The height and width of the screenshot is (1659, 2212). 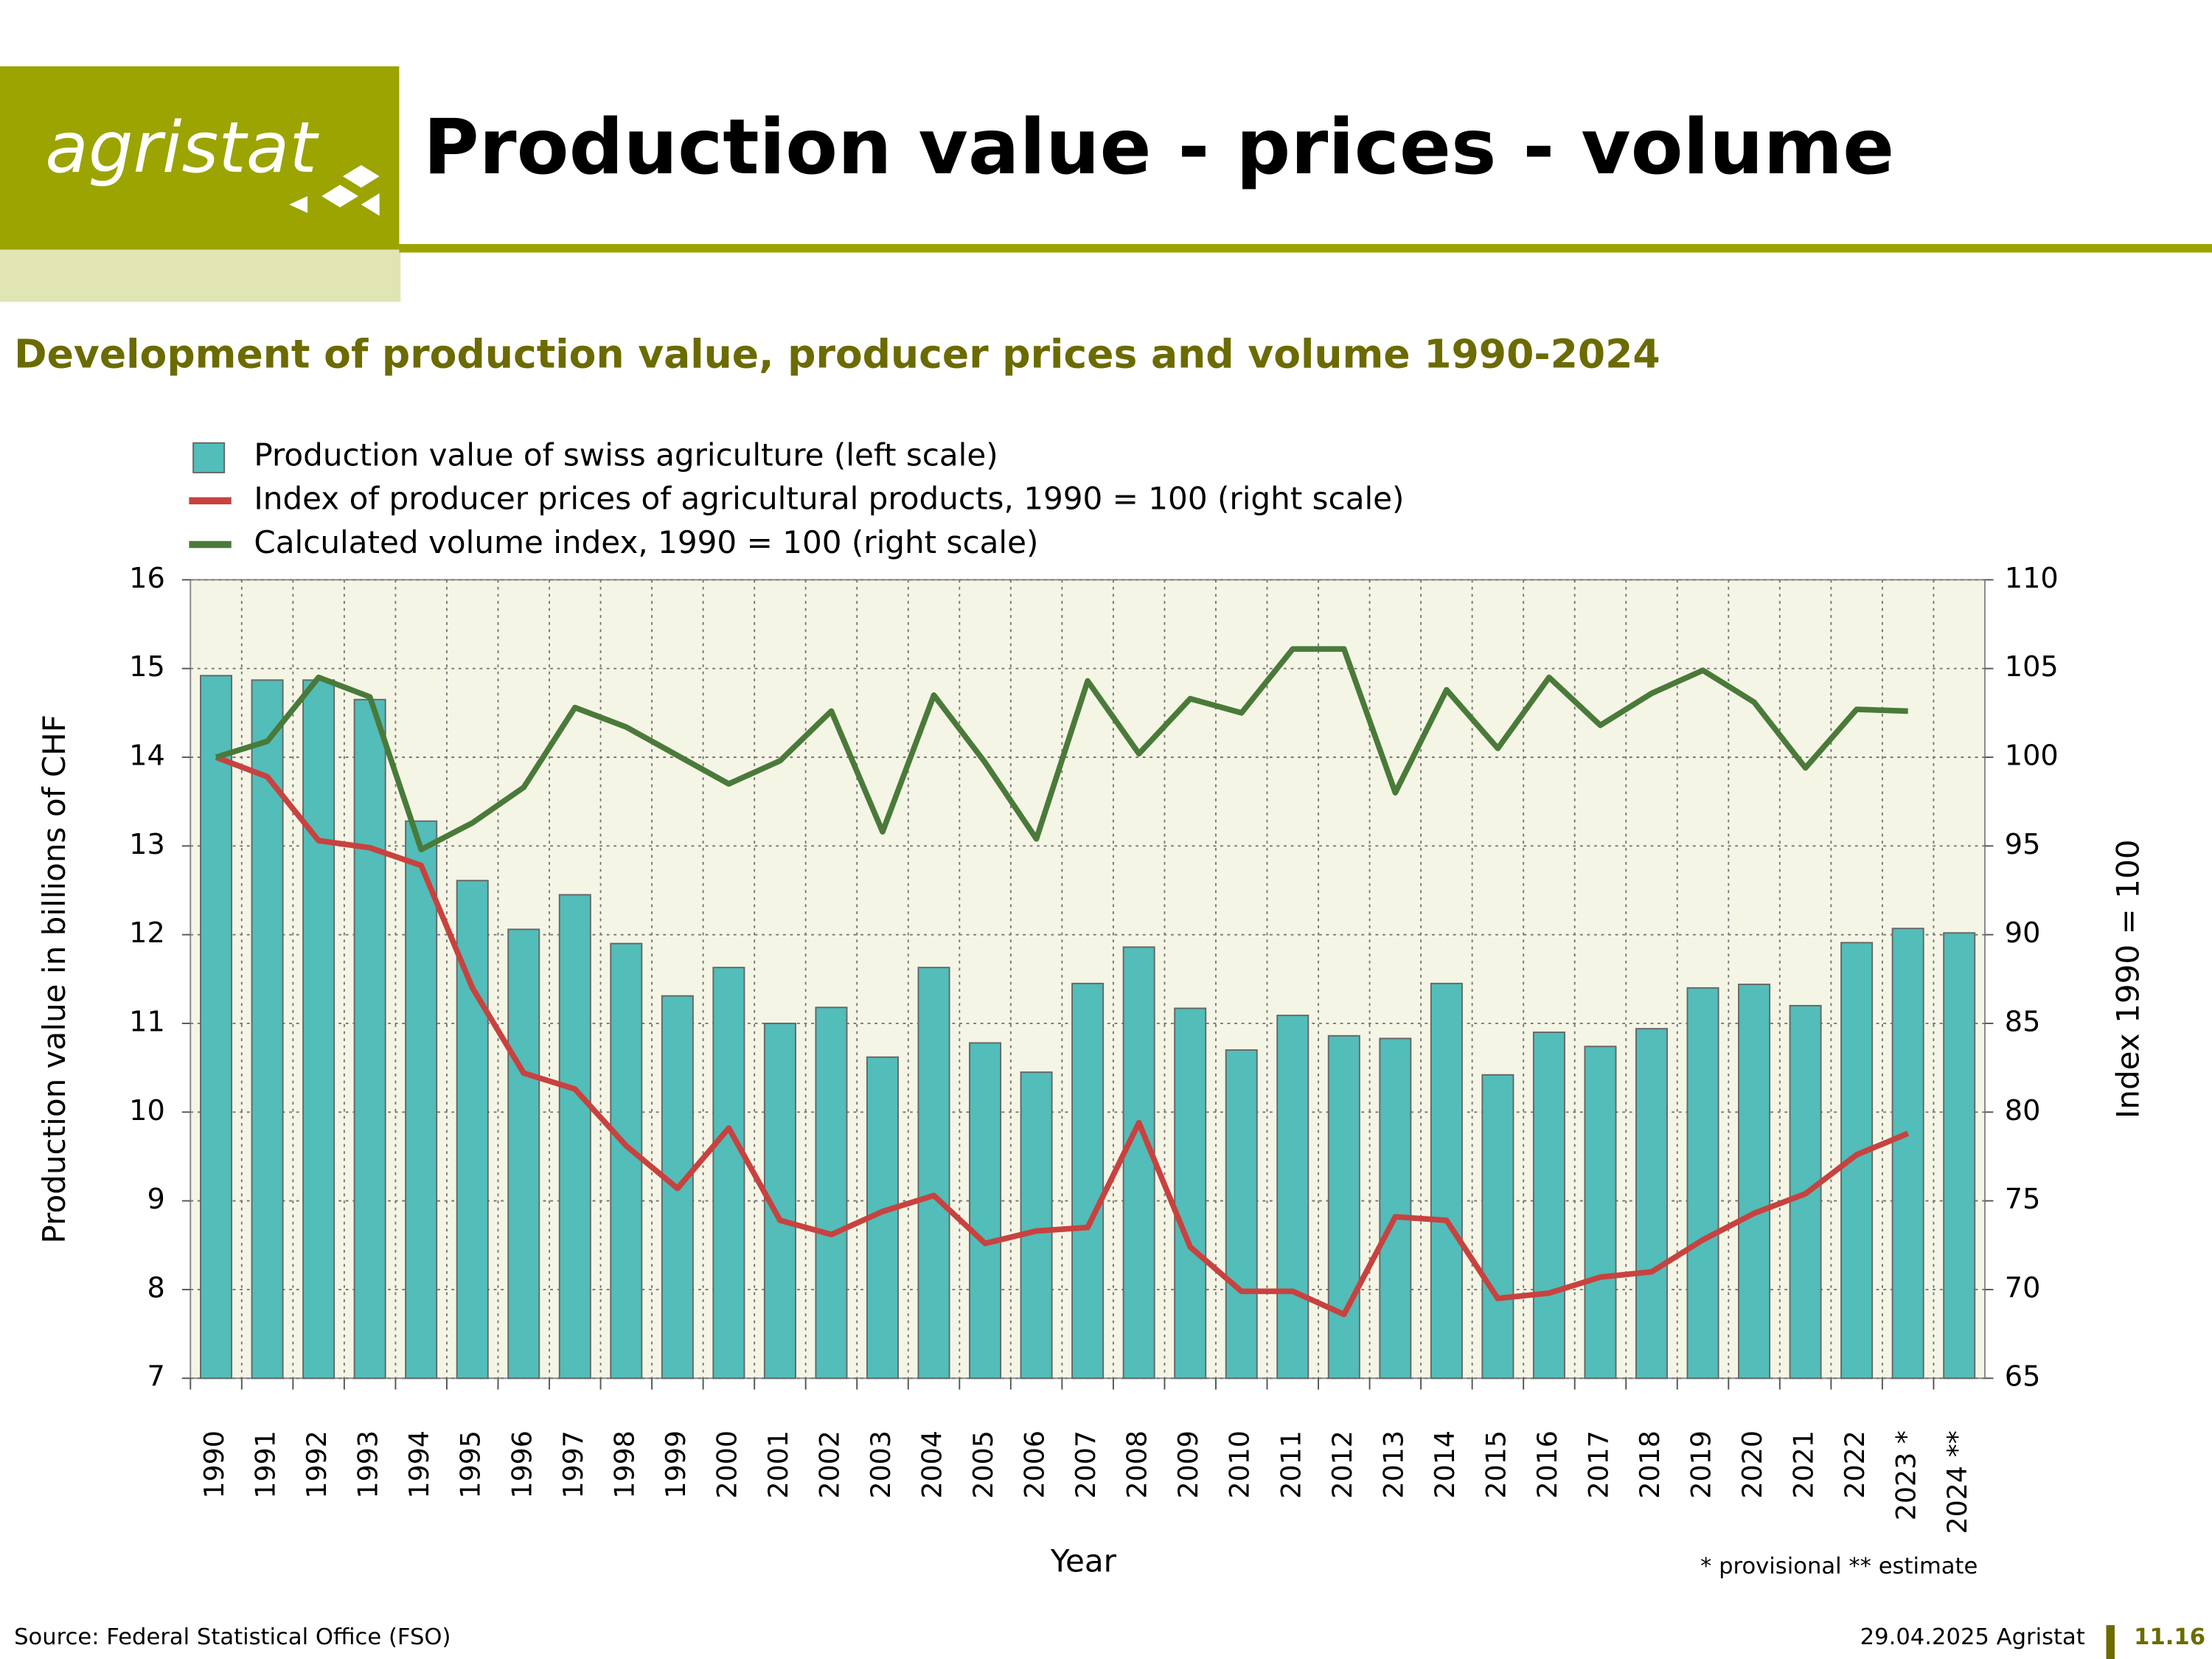 I want to click on y-tick-label: 14, so click(x=147, y=755).